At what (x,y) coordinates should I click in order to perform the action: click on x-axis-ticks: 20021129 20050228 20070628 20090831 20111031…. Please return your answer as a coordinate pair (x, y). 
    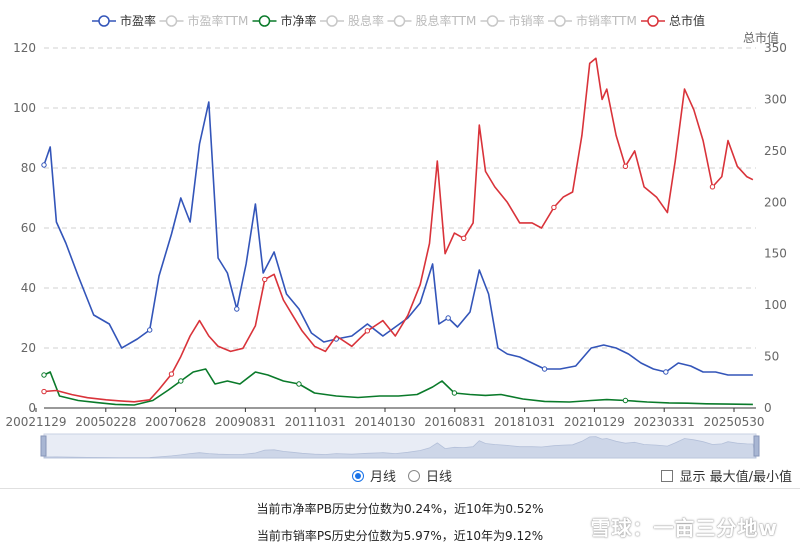
    Looking at the image, I should click on (385, 418).